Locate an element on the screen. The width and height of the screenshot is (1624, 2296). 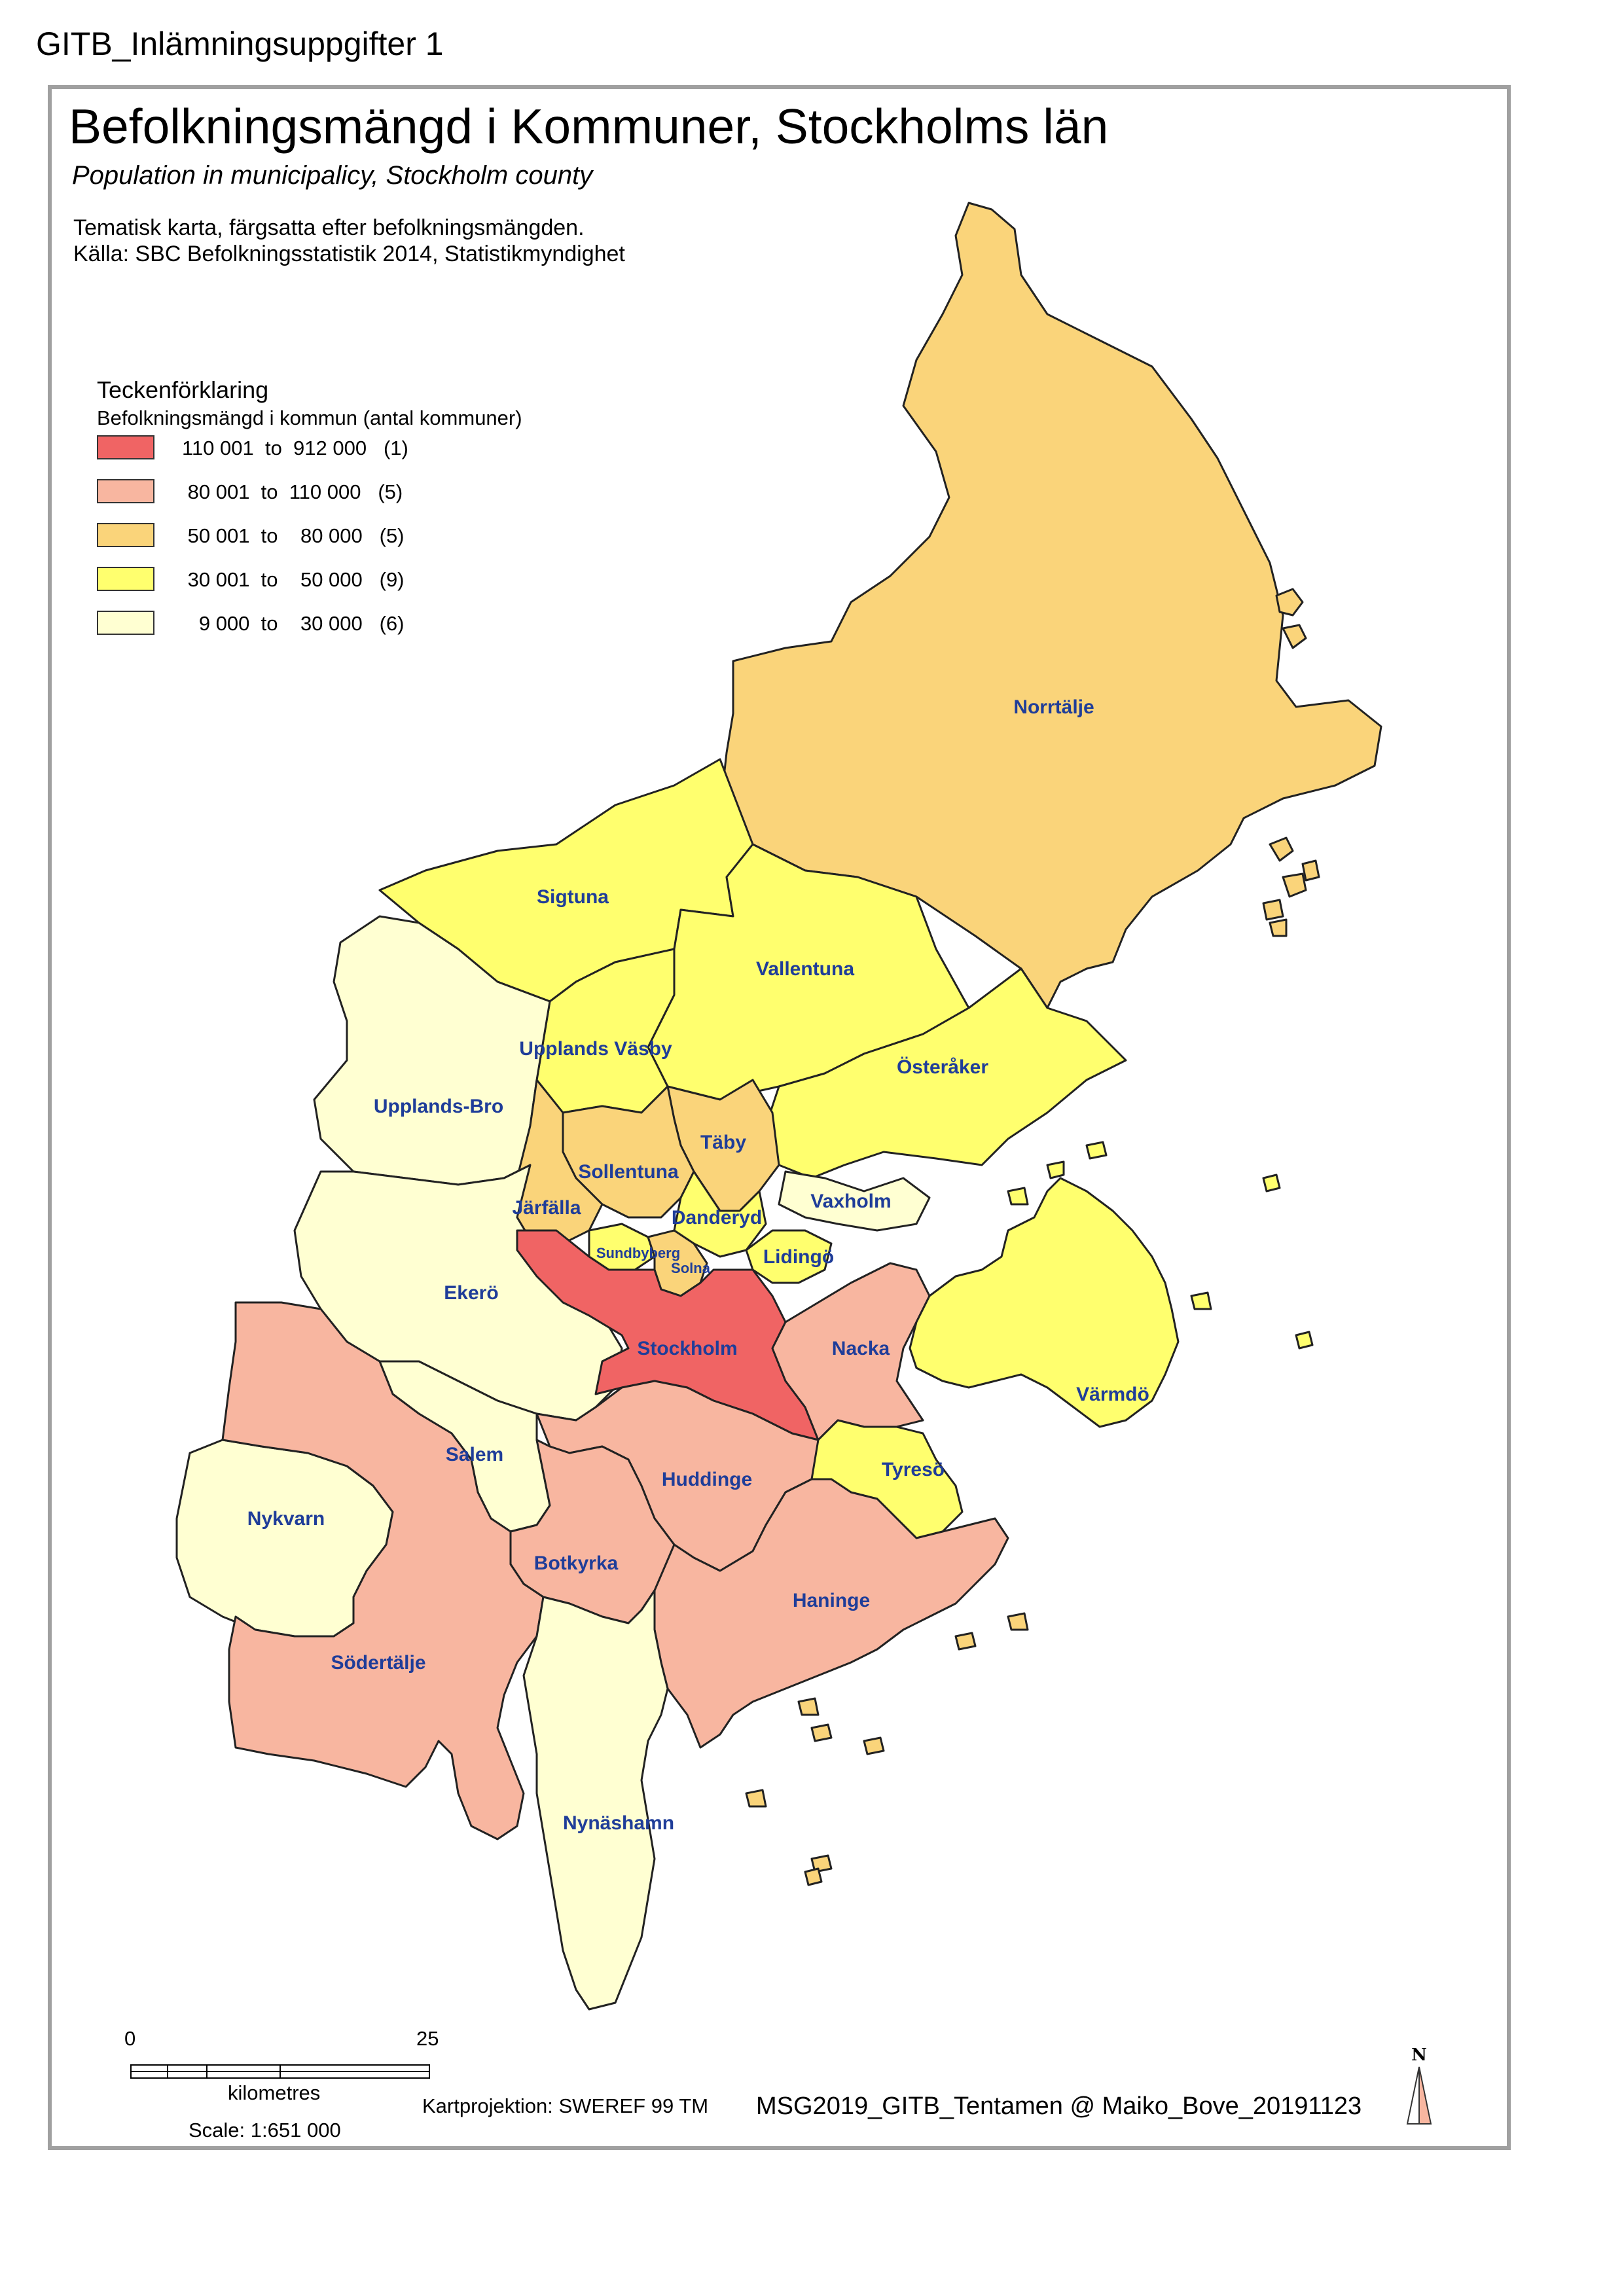
legend-title: Teckenförklaring is located at coordinates (183, 389).